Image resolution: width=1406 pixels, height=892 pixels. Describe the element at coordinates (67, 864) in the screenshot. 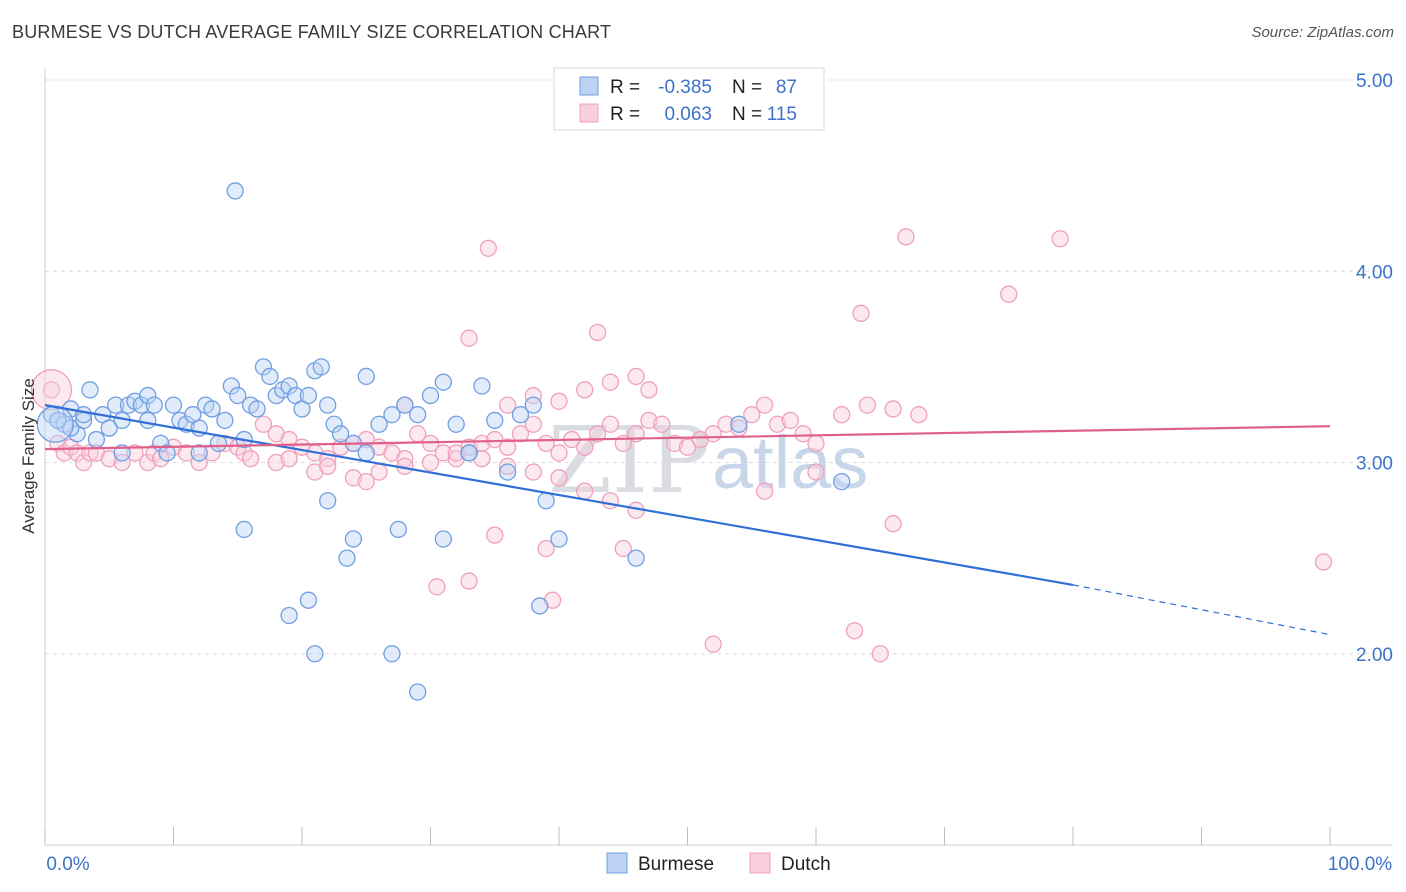

I see `x-tick-label: 0.0%` at that location.